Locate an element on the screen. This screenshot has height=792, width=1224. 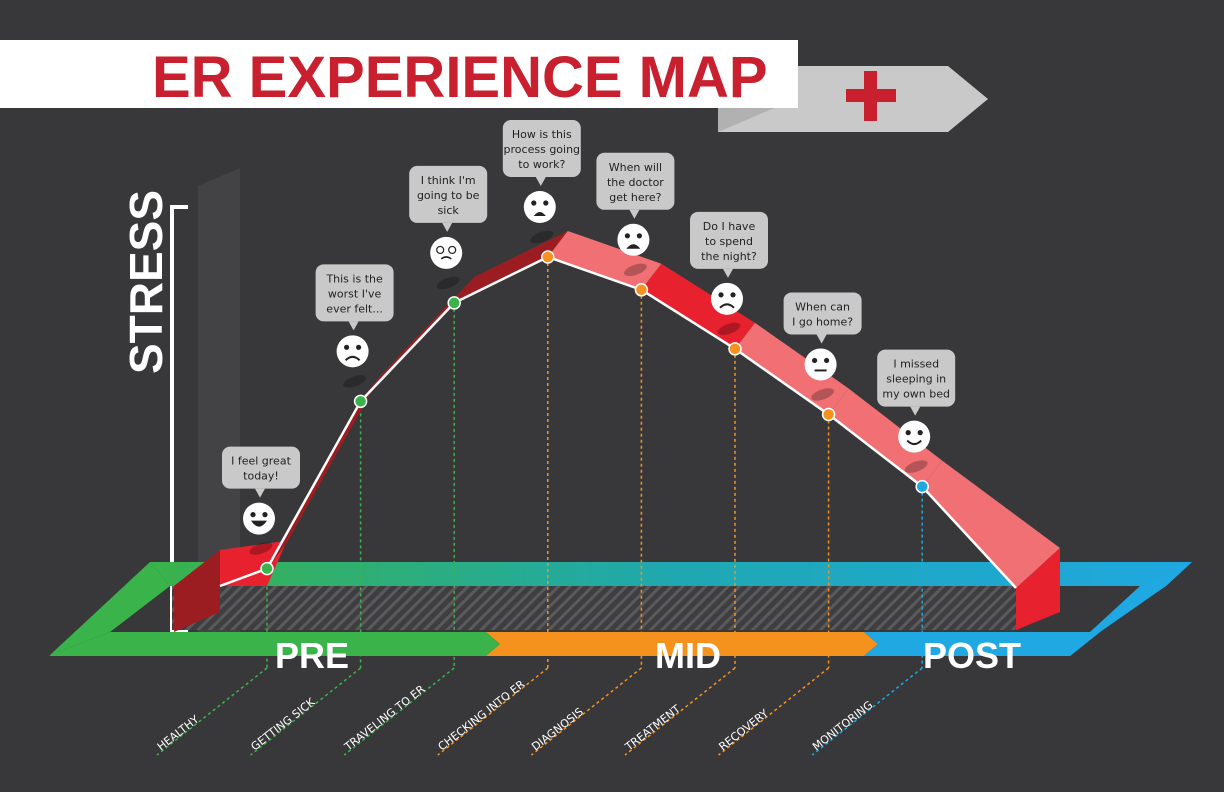
thought-bubble: I think I'm going to be sick is located at coordinates (448, 198).